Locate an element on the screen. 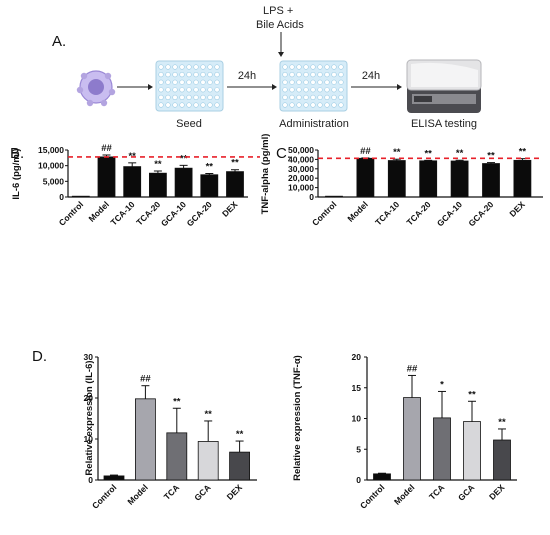 The width and height of the screenshot is (550, 535). cell-icon is located at coordinates (96, 88).